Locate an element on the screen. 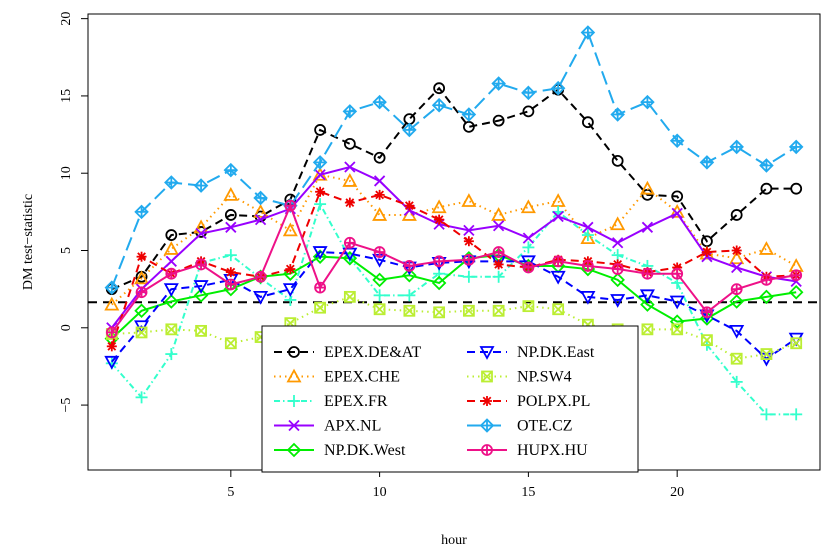  x-axis-label: hour is located at coordinates (454, 540).